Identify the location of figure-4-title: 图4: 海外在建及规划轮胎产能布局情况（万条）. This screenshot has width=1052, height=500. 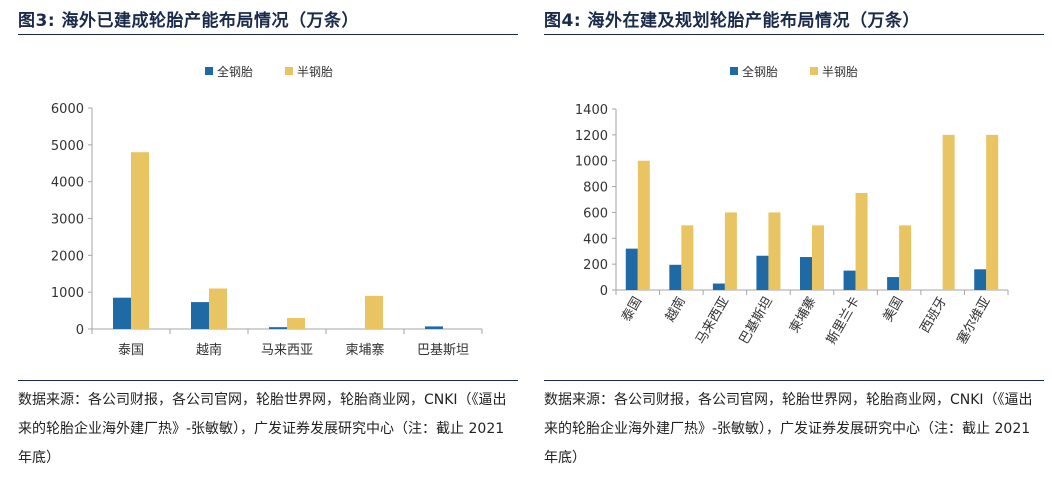
(732, 21).